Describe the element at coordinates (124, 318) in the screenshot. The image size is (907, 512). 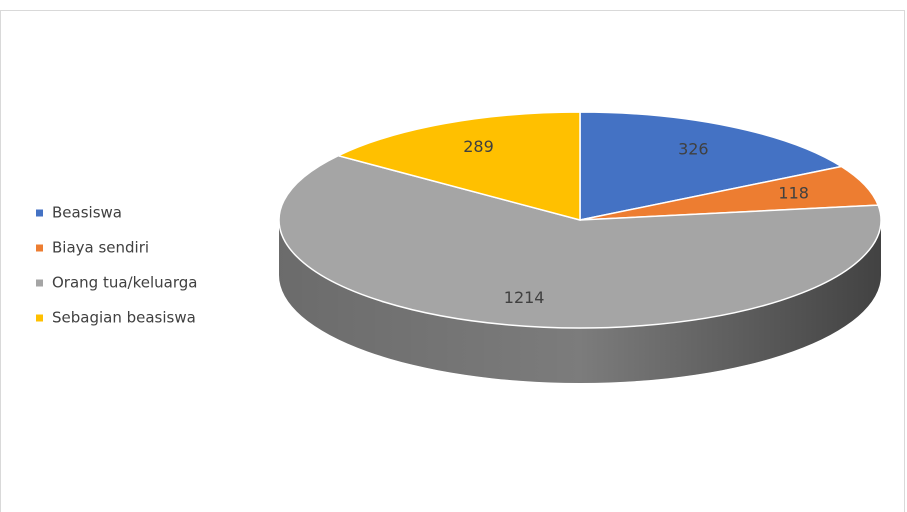
I see `legend-label: Sebagian beasiswa` at that location.